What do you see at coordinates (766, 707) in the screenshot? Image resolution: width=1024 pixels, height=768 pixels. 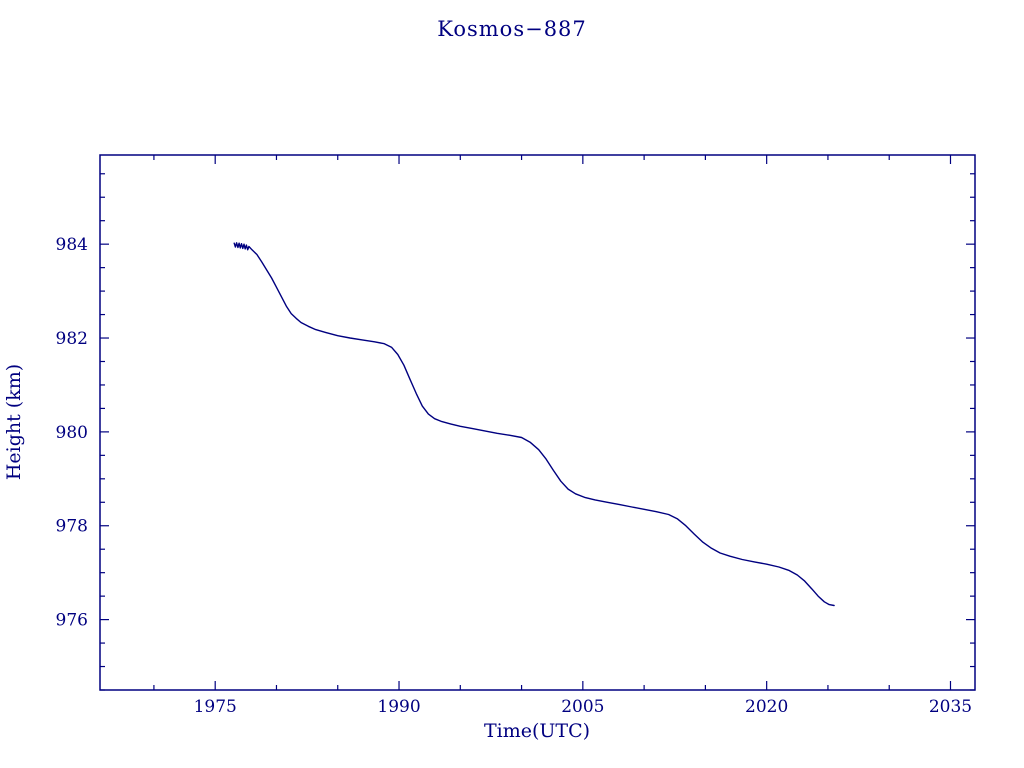 I see `x-tick-label: 2020` at bounding box center [766, 707].